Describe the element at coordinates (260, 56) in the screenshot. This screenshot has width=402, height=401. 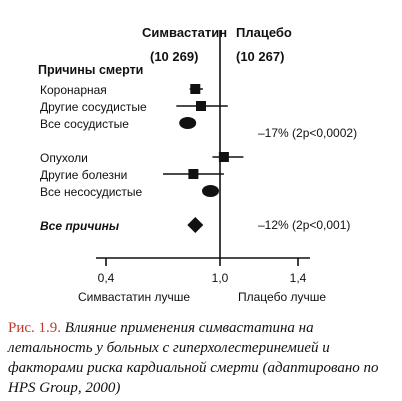
I see `header-placebo-n: (10 267)` at that location.